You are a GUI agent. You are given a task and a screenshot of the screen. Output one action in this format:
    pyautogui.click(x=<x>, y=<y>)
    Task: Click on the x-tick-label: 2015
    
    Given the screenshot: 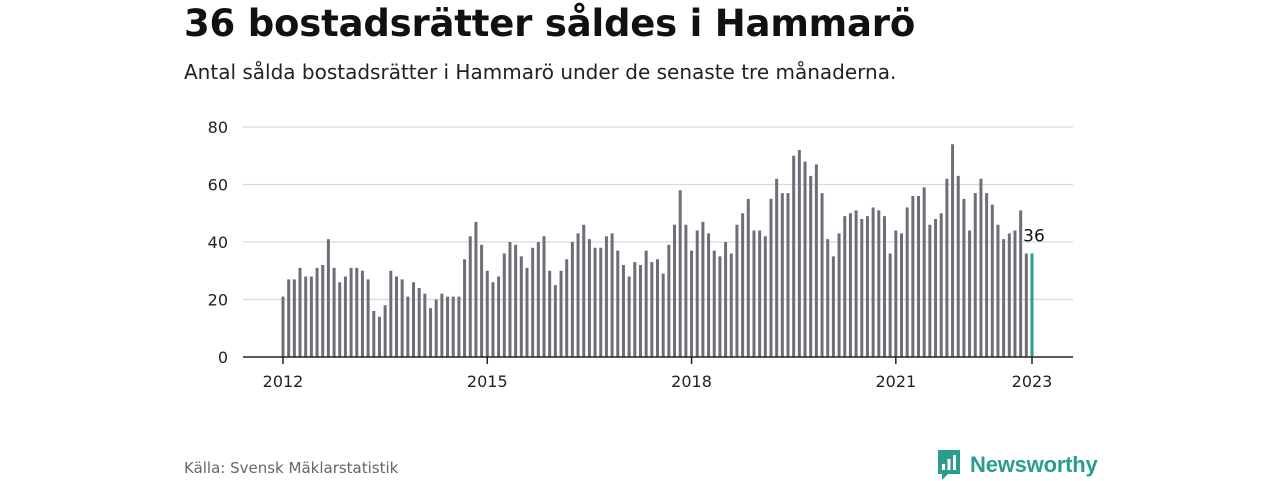 What is the action you would take?
    pyautogui.click(x=487, y=381)
    